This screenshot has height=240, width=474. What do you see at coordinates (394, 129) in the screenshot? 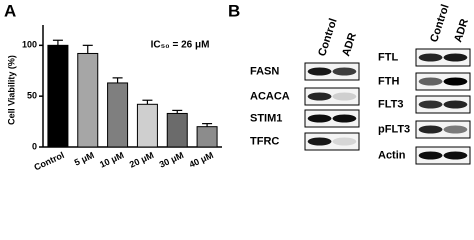
I see `protein-label: pFLT3` at bounding box center [394, 129].